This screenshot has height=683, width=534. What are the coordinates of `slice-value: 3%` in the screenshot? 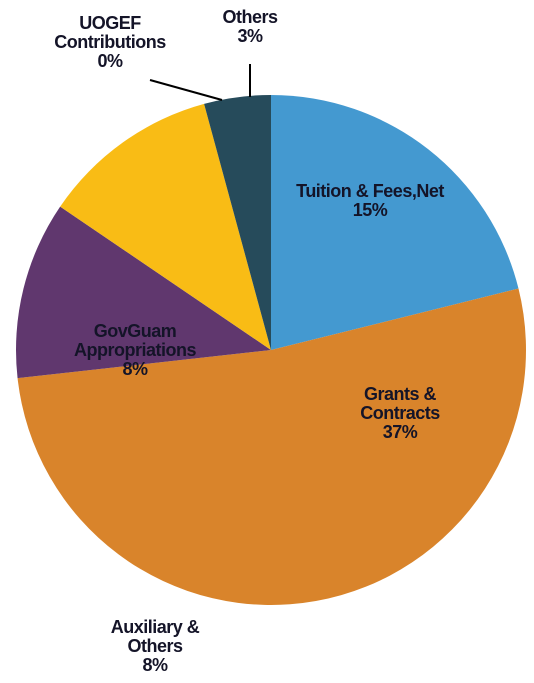 It's located at (250, 36).